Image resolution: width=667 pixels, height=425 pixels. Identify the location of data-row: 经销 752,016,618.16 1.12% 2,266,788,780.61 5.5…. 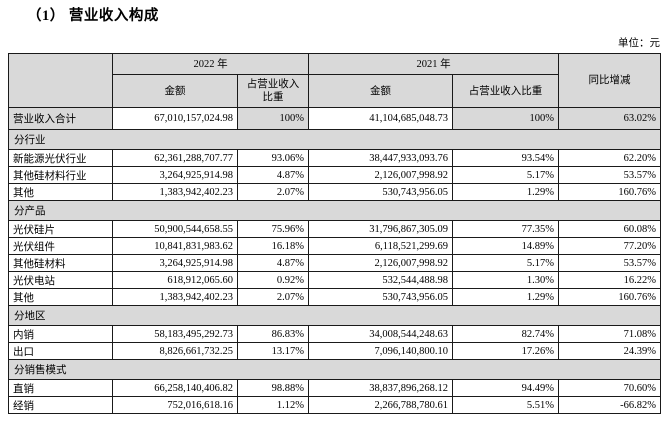
(334, 405).